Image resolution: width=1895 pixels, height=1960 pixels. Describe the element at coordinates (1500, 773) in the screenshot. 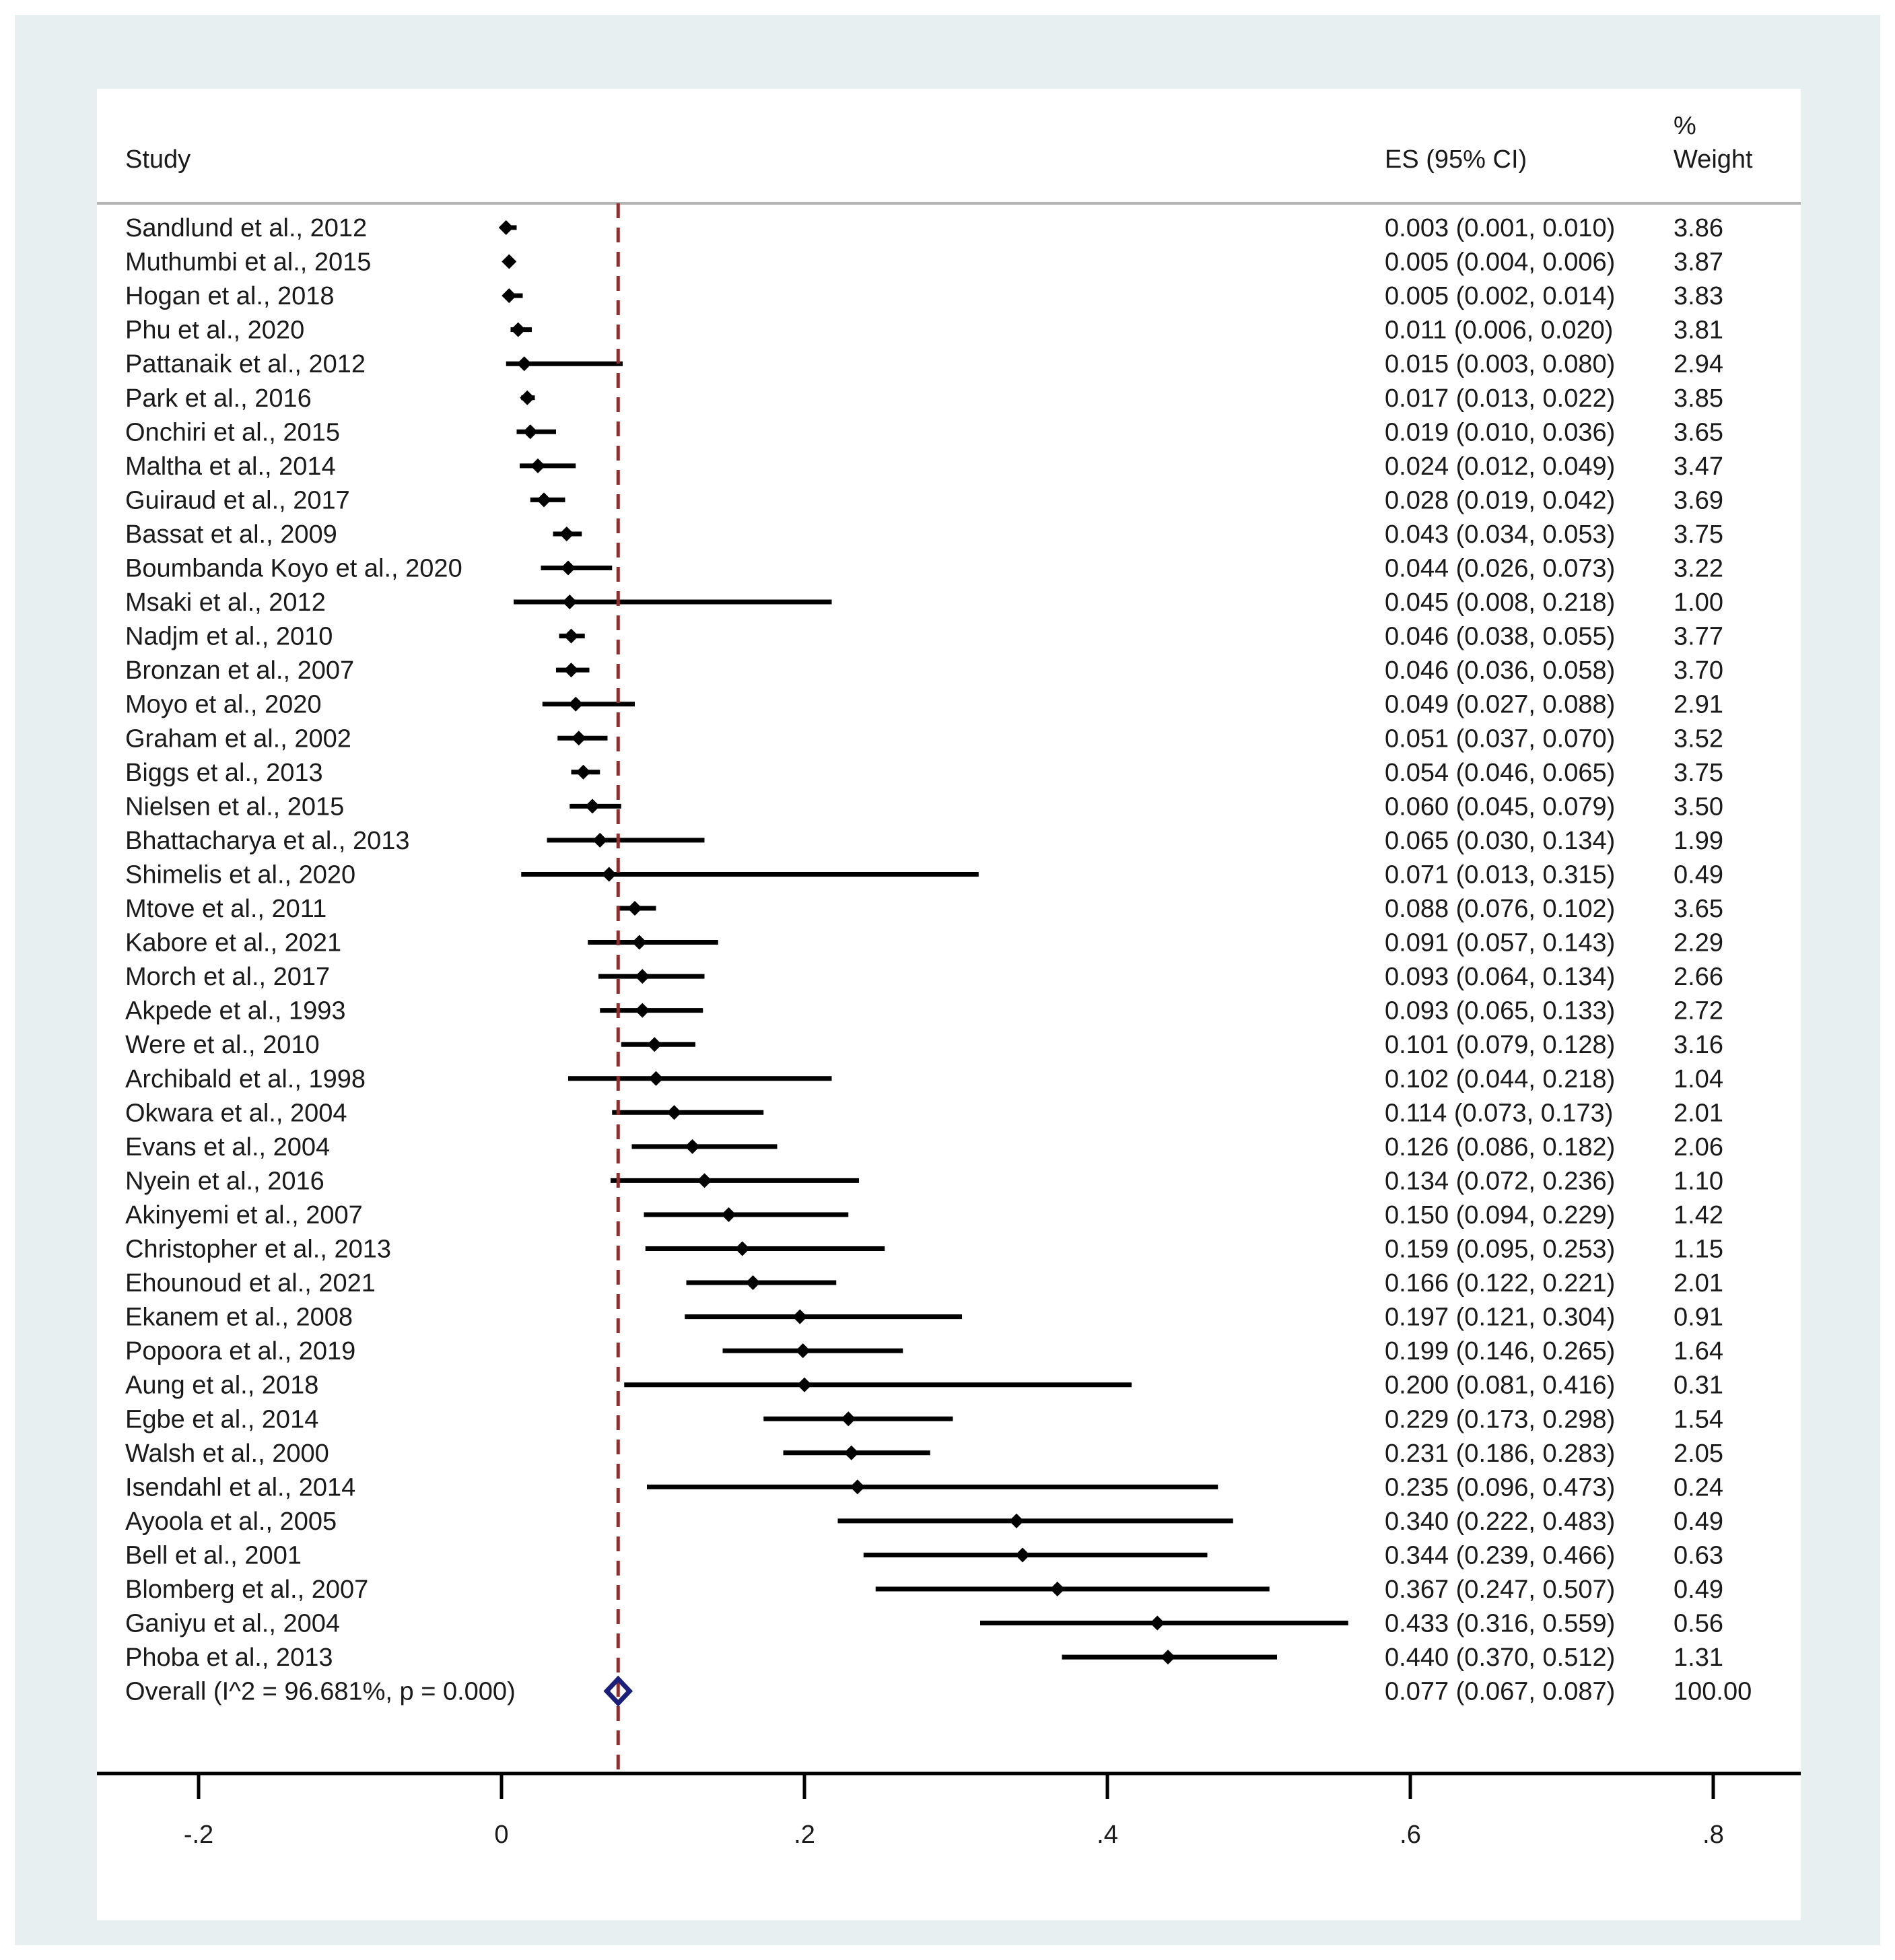

I see `study-es-ci: 0.054 (0.046, 0.065)` at that location.